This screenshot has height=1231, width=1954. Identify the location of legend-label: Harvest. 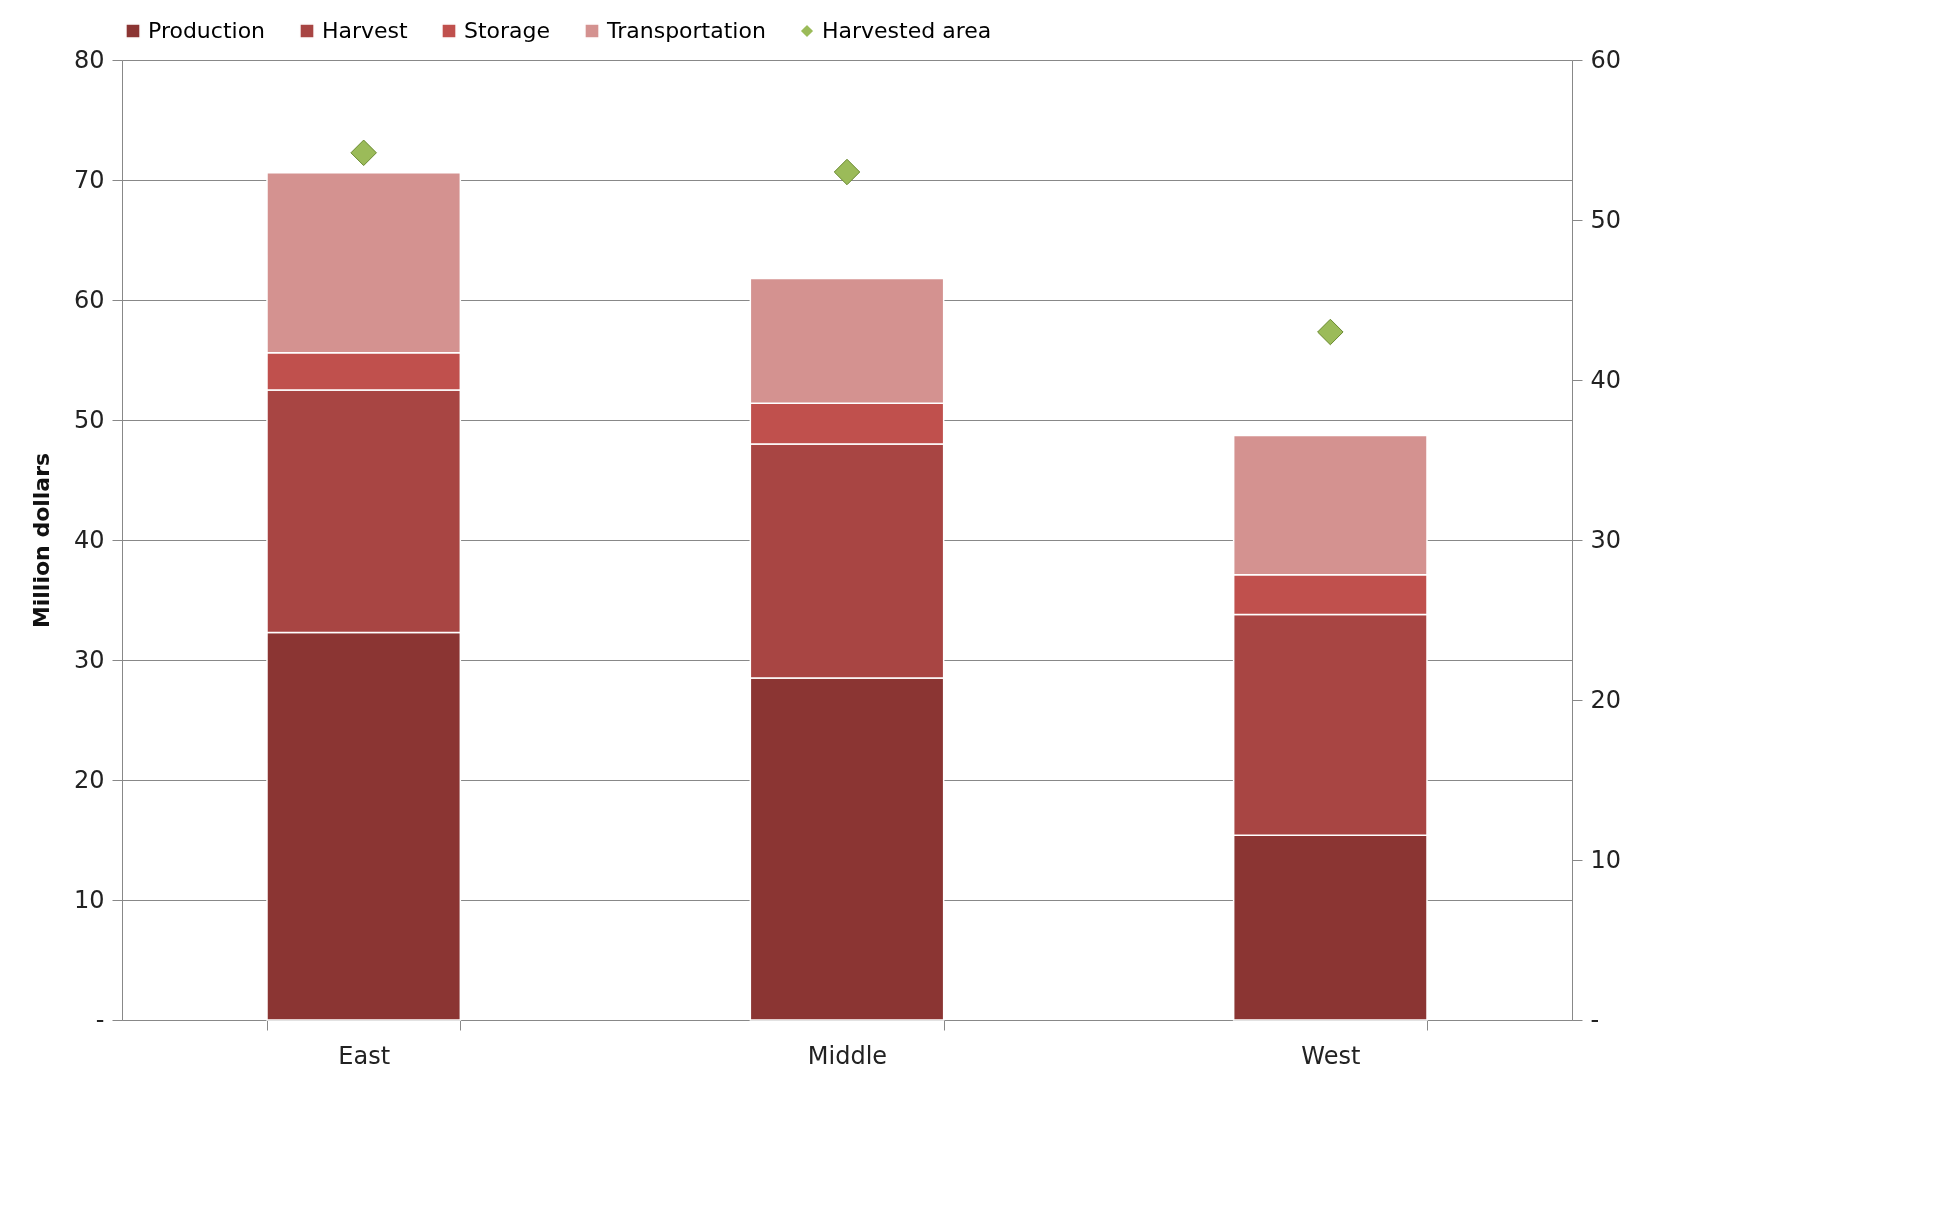
(365, 30).